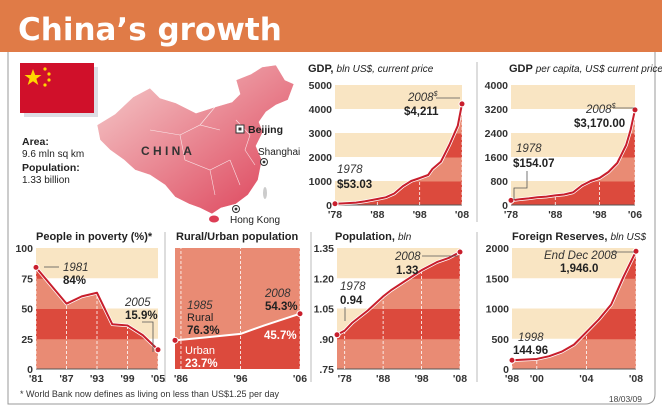 This screenshot has width=662, height=408. Describe the element at coordinates (354, 185) in the screenshot. I see `gdp-annot-value-start: $53.03` at that location.